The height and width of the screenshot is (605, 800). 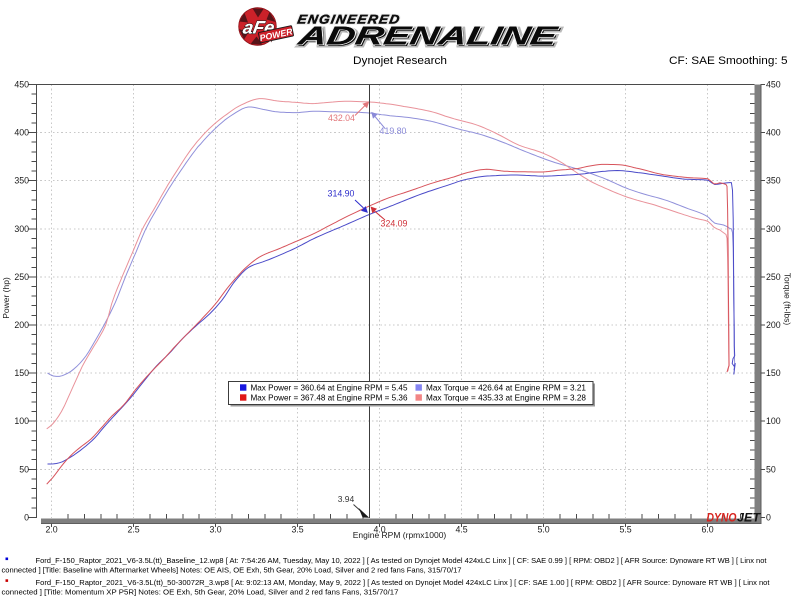 What do you see at coordinates (728, 61) in the screenshot?
I see `svg-text: CF: SAE Smoothing: 5` at bounding box center [728, 61].